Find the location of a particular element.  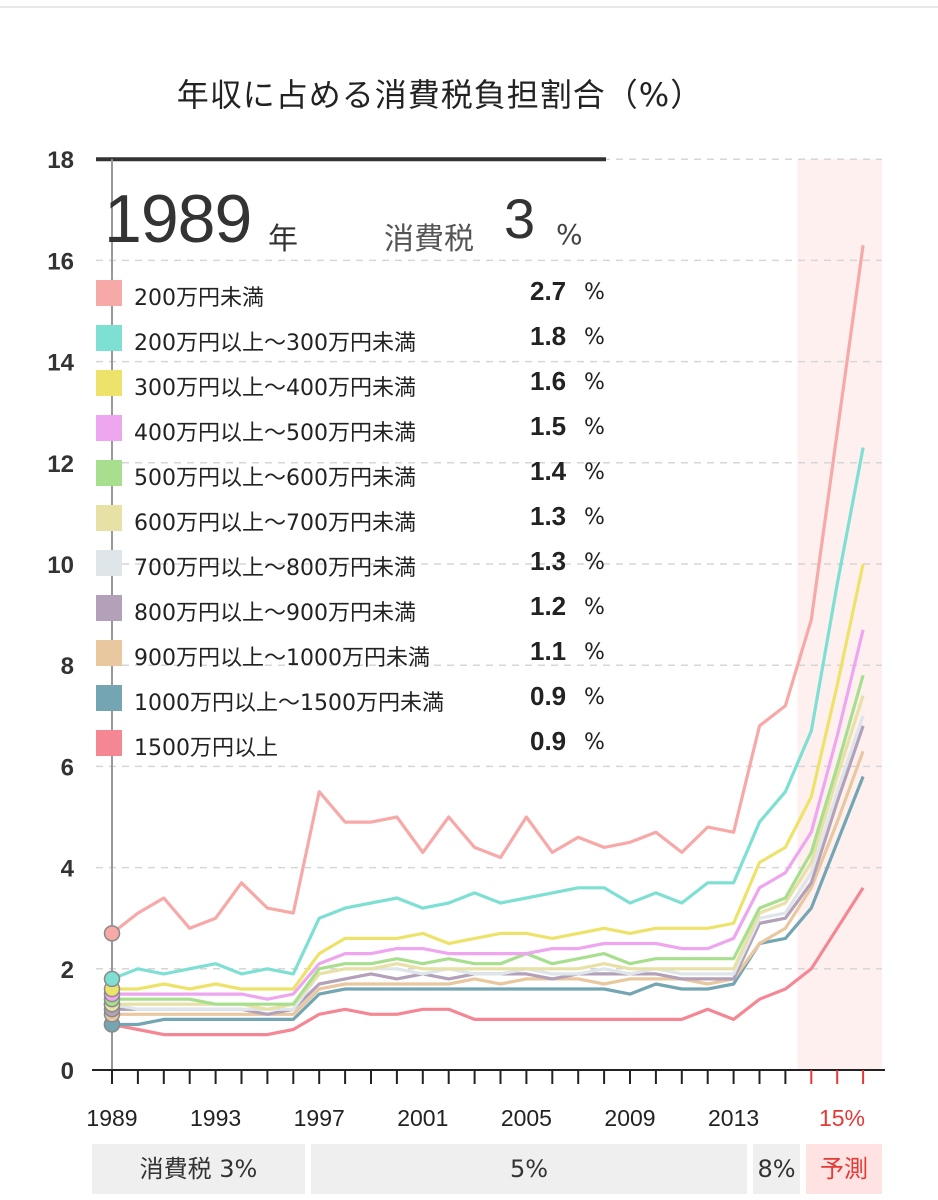

x-tick-label: 2001 is located at coordinates (422, 1118).